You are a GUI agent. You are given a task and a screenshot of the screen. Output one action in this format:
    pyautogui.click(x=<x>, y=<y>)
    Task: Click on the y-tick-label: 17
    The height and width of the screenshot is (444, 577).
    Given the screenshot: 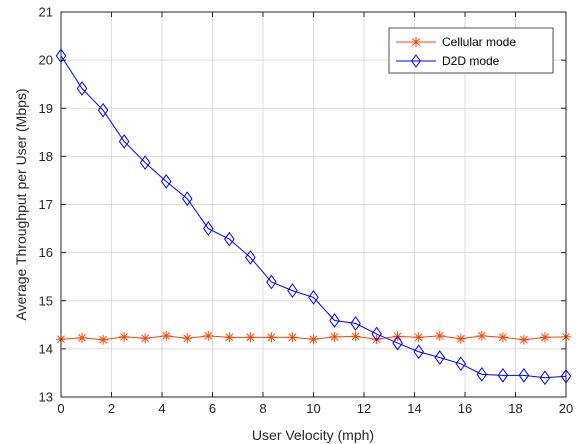 What is the action you would take?
    pyautogui.click(x=46, y=204)
    